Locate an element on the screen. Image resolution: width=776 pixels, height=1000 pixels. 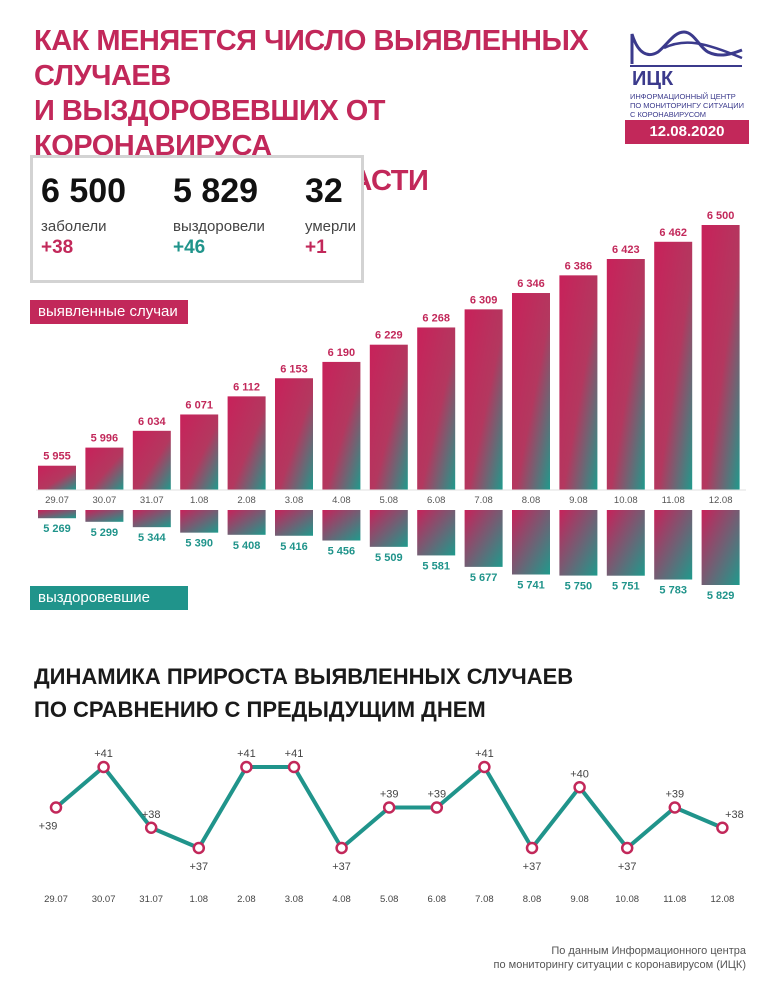
recovered-value-label: 5 783 is located at coordinates (673, 591).